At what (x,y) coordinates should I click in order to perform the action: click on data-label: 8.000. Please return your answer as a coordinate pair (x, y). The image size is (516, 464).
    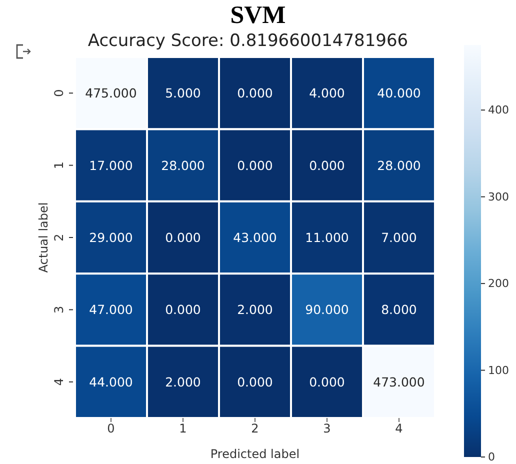
    Looking at the image, I should click on (399, 310).